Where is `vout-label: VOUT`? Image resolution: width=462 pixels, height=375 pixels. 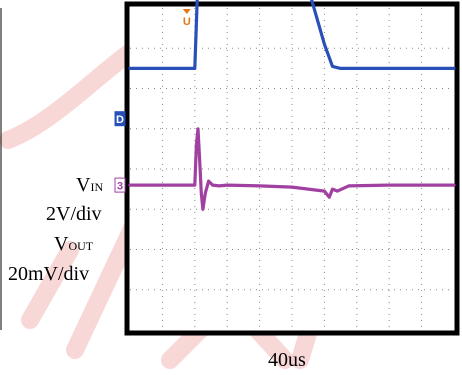 vout-label: VOUT is located at coordinates (73, 244).